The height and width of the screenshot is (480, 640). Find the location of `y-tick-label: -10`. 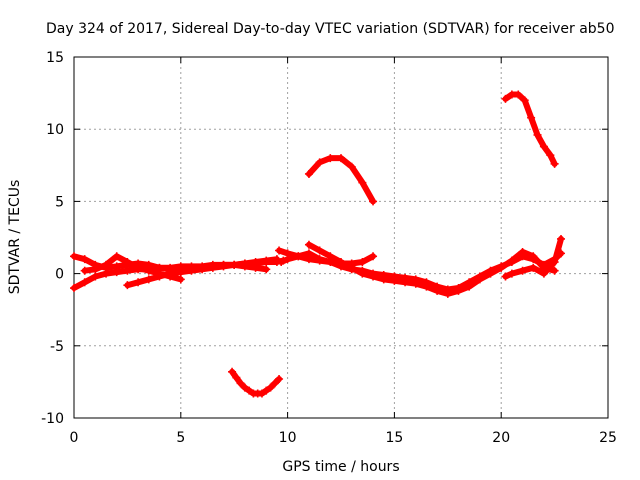

y-tick-label: -10 is located at coordinates (52, 419).